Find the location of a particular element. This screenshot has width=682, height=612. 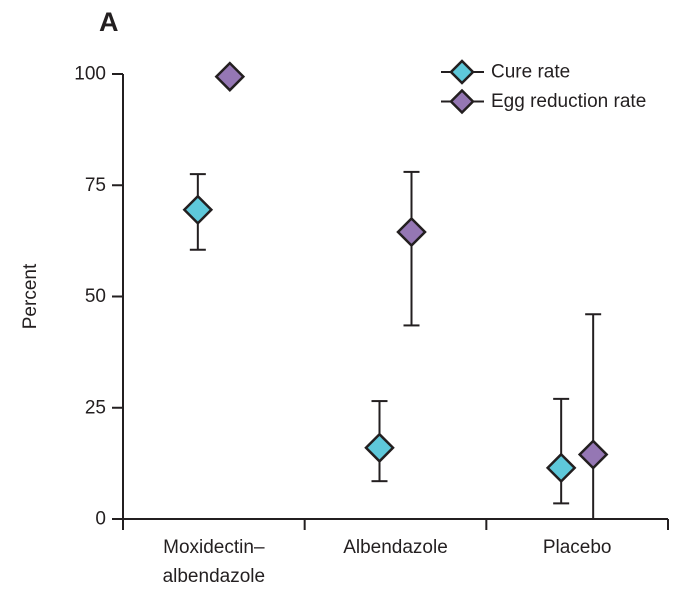

legend-label: Egg reduction rate is located at coordinates (568, 101).